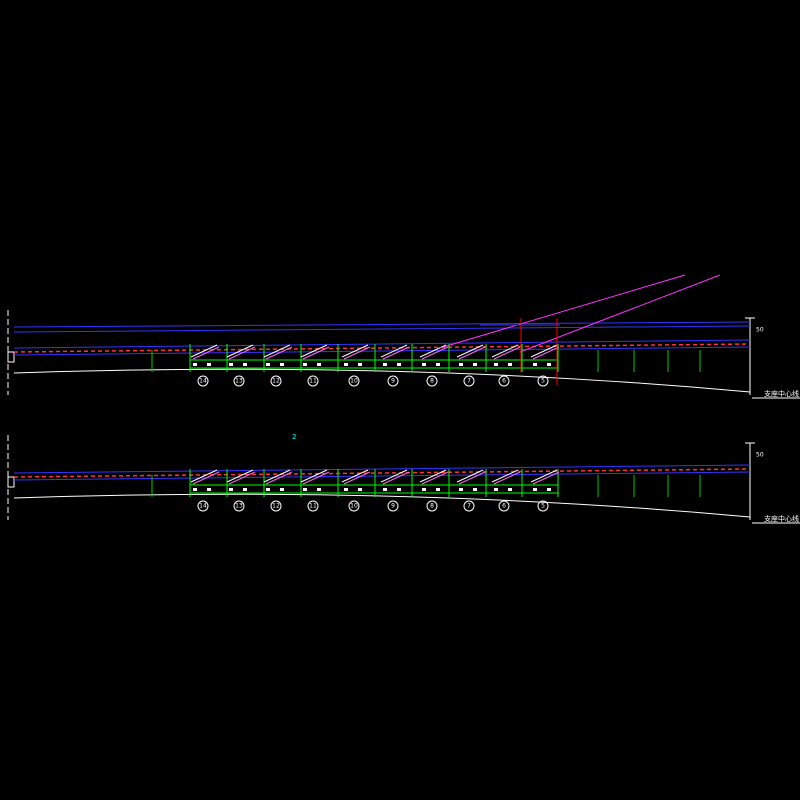 This screenshot has height=800, width=800. What do you see at coordinates (11, 357) in the screenshot?
I see `end-block` at bounding box center [11, 357].